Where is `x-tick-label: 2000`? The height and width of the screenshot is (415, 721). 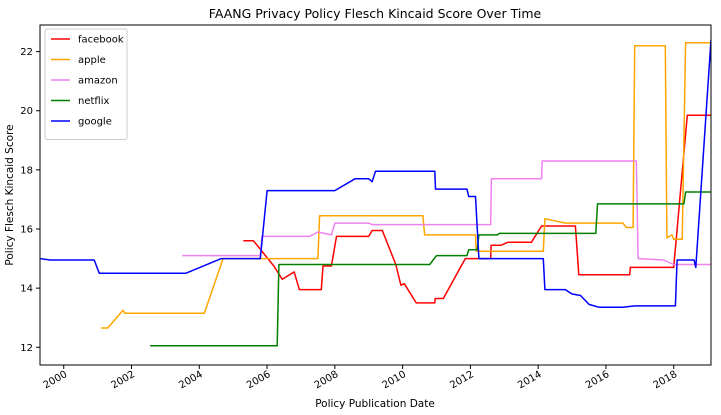 x-tick-label: 2000 is located at coordinates (56, 380).